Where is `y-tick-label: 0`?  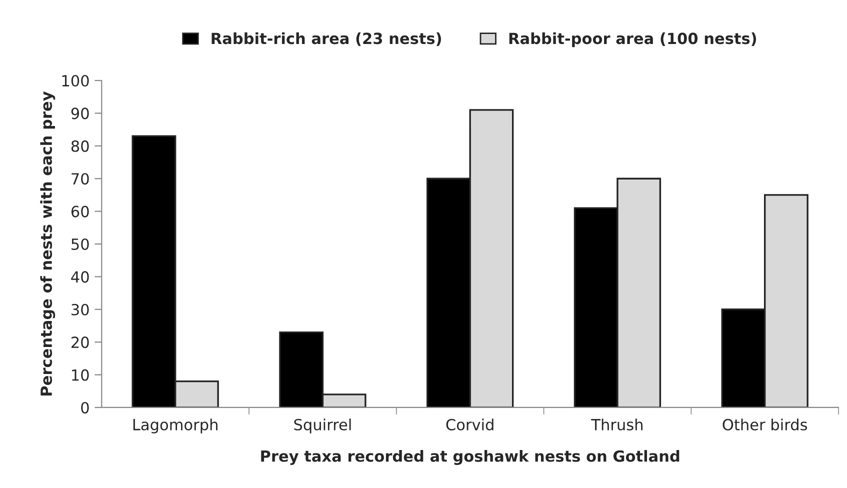
y-tick-label: 0 is located at coordinates (85, 408).